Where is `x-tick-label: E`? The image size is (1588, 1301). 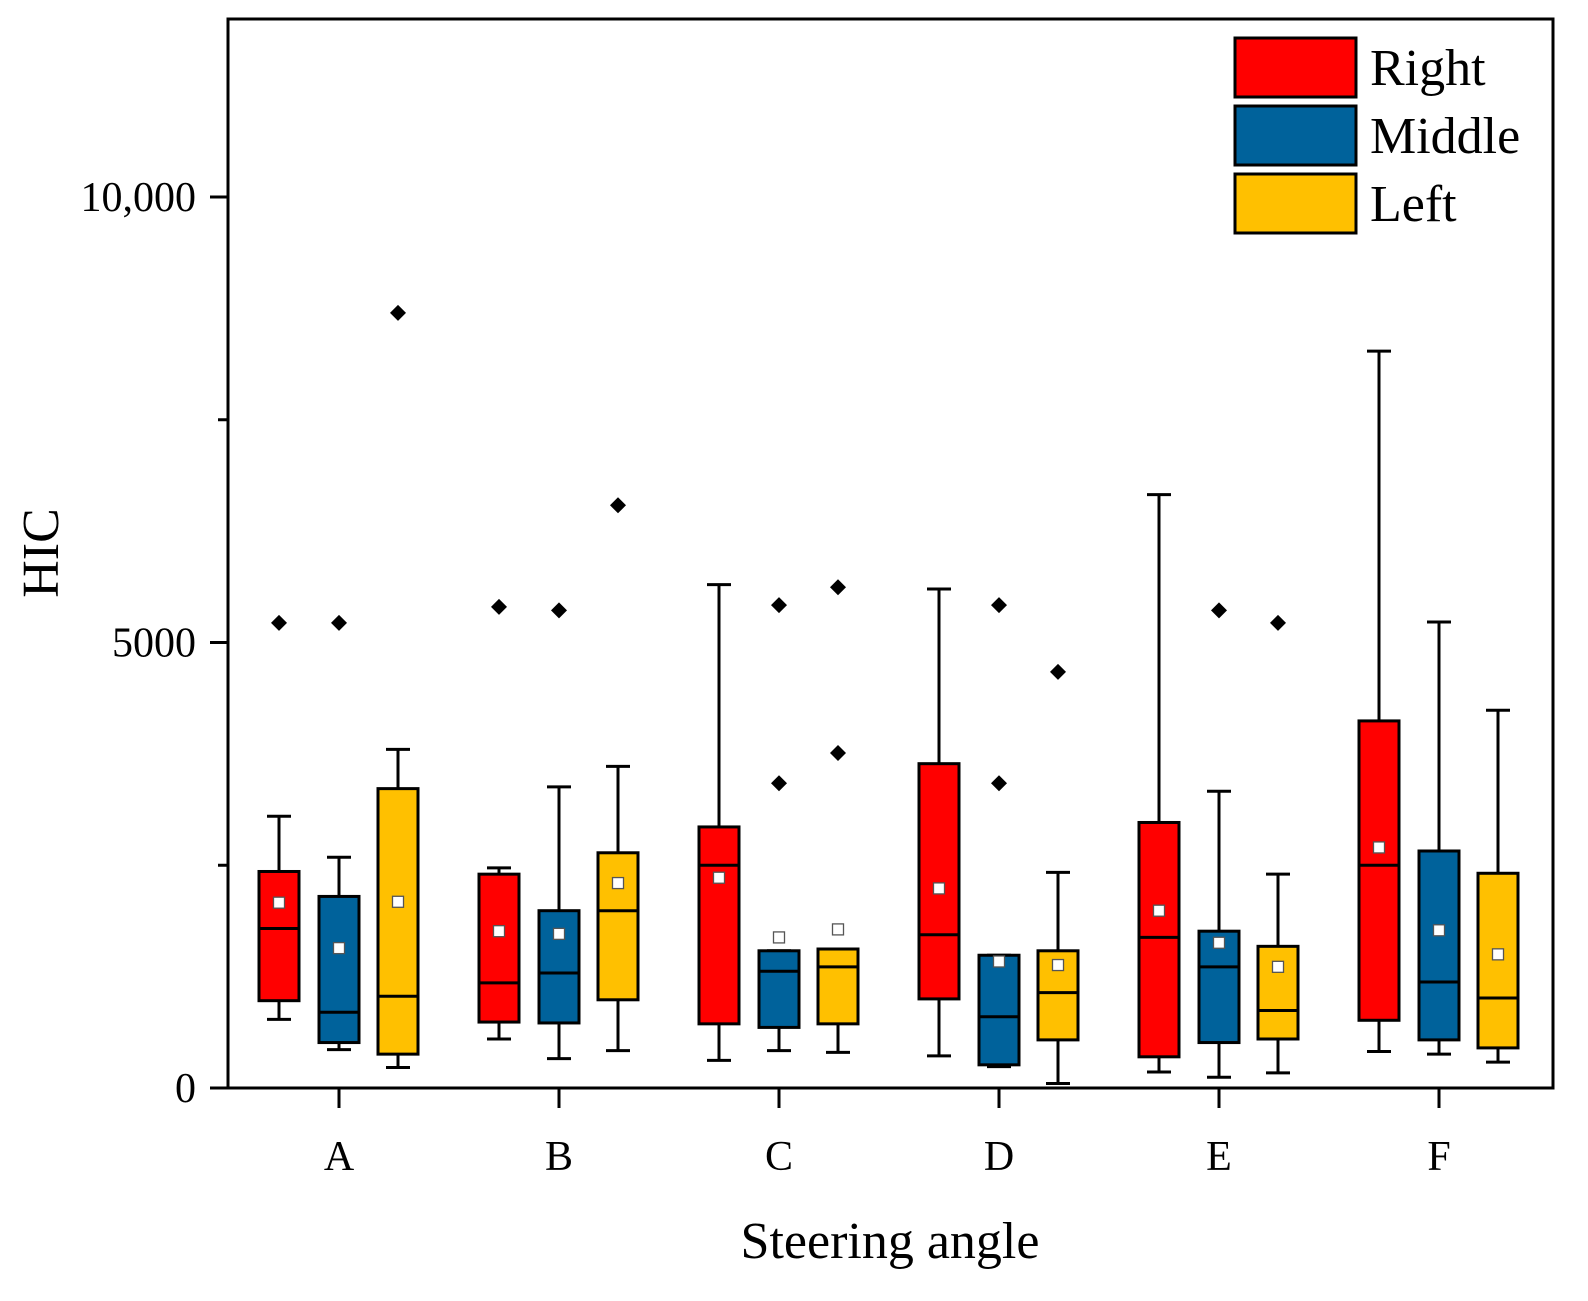 x-tick-label: E is located at coordinates (1219, 1157).